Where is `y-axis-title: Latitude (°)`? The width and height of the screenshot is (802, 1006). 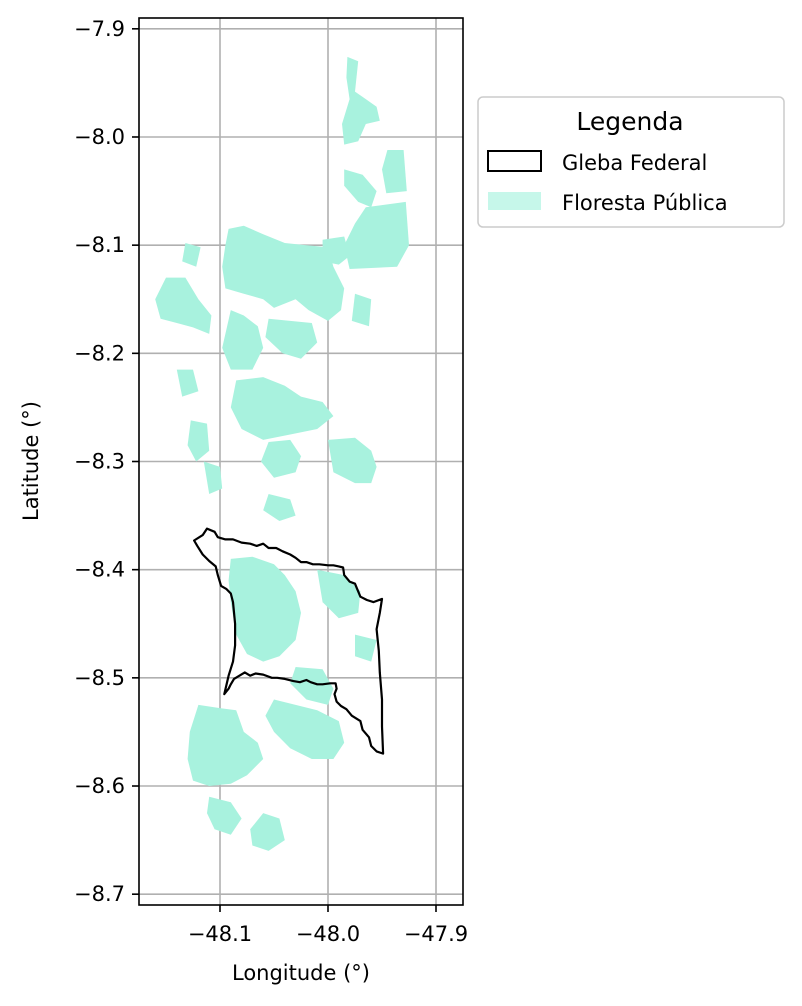 y-axis-title: Latitude (°) is located at coordinates (31, 461).